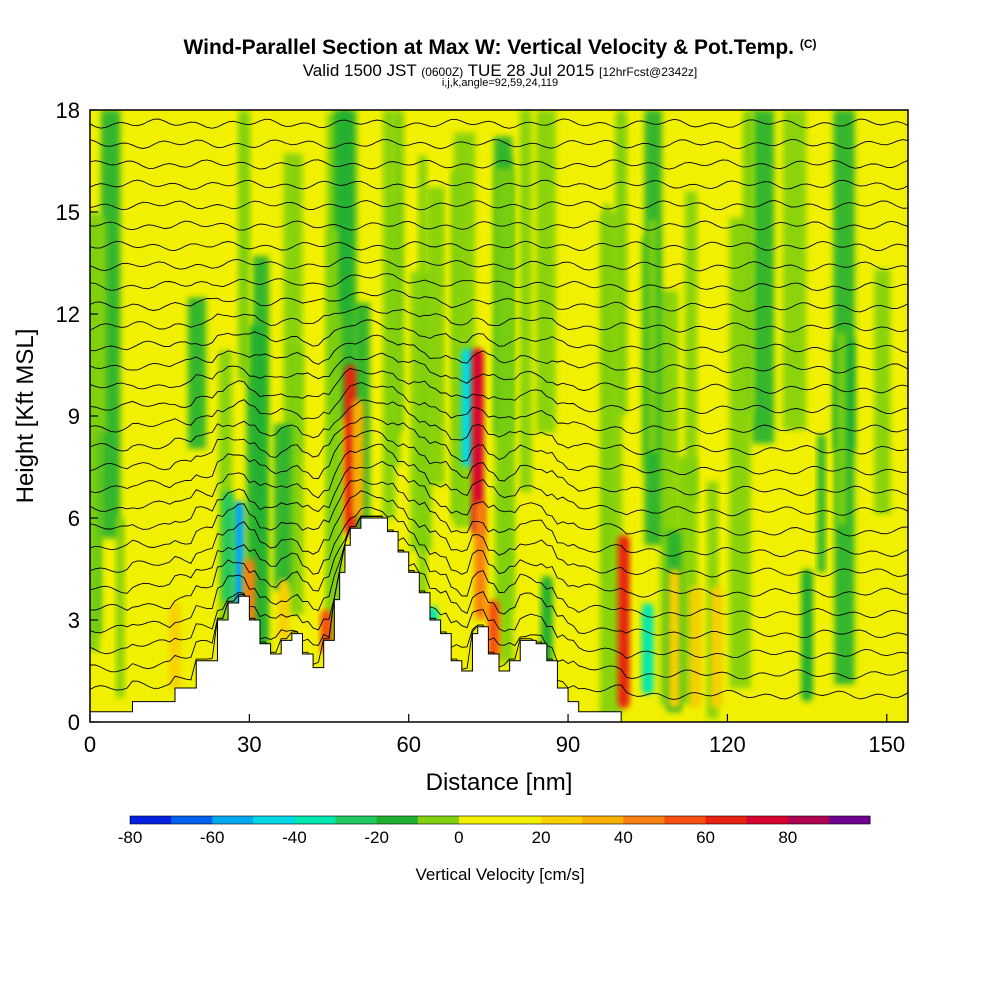  What do you see at coordinates (130, 837) in the screenshot?
I see `colorbar-tick-label: -80` at bounding box center [130, 837].